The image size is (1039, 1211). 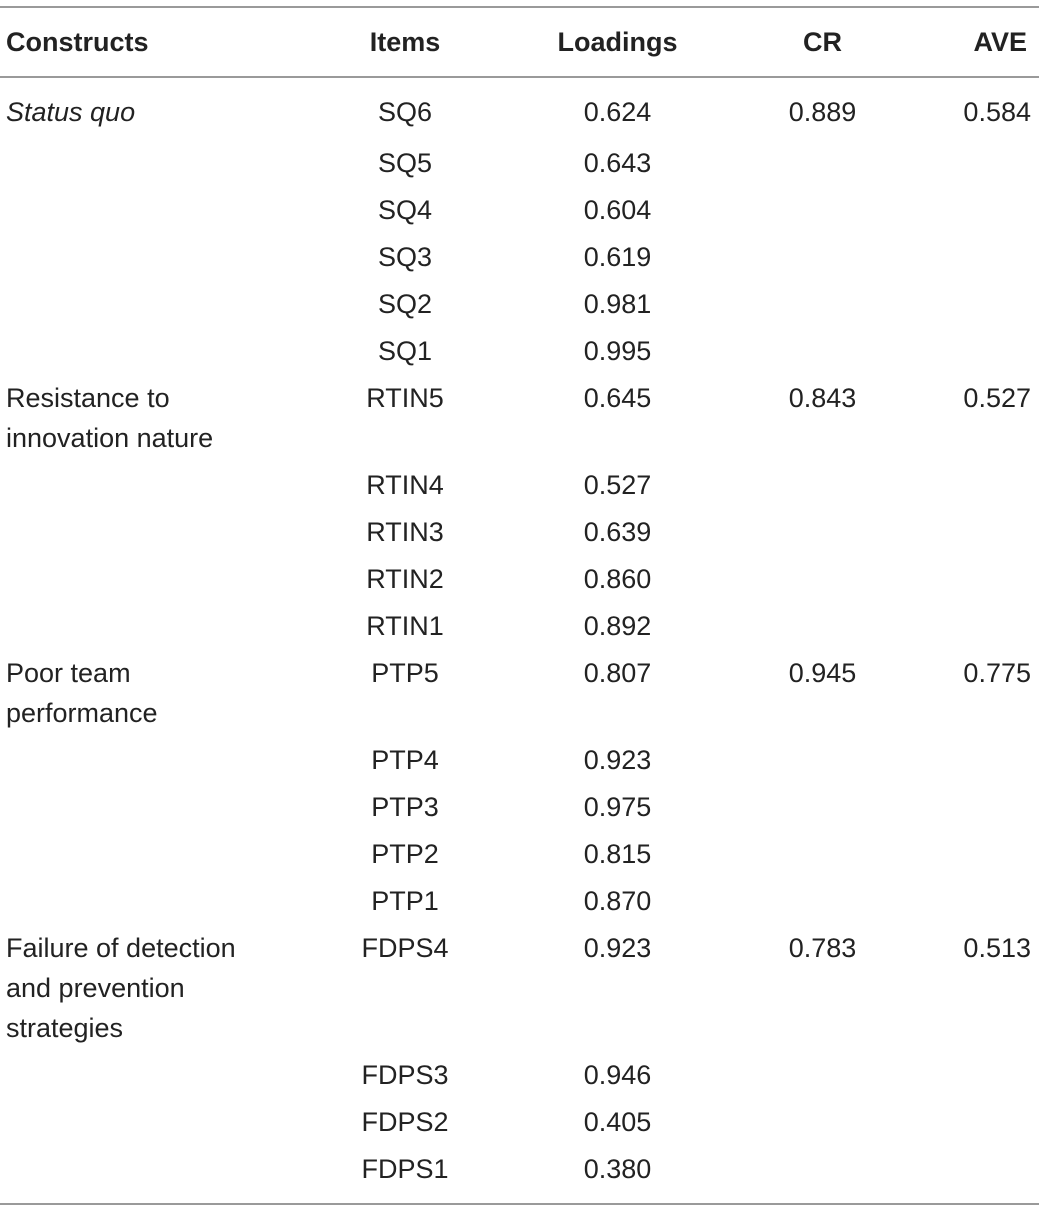 What do you see at coordinates (405, 673) in the screenshot?
I see `item-cell: PTP5` at bounding box center [405, 673].